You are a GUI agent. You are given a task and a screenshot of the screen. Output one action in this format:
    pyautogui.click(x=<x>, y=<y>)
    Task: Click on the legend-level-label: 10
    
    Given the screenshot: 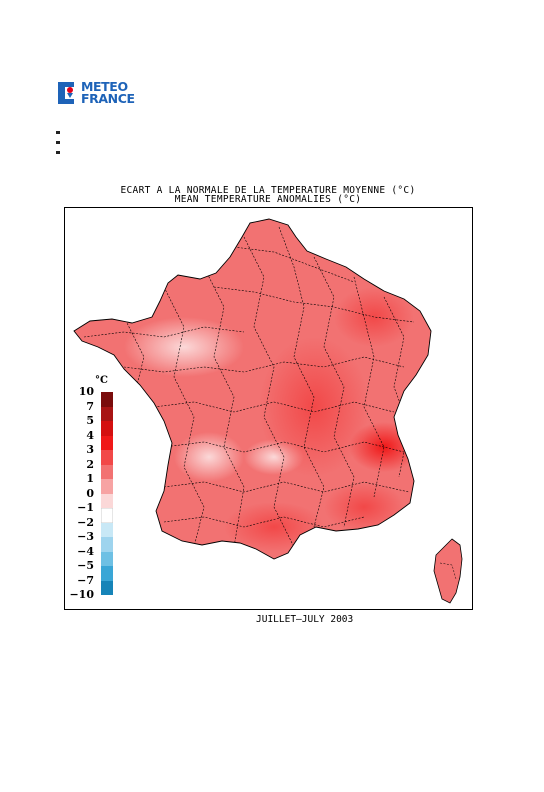 What is the action you would take?
    pyautogui.click(x=86, y=391)
    